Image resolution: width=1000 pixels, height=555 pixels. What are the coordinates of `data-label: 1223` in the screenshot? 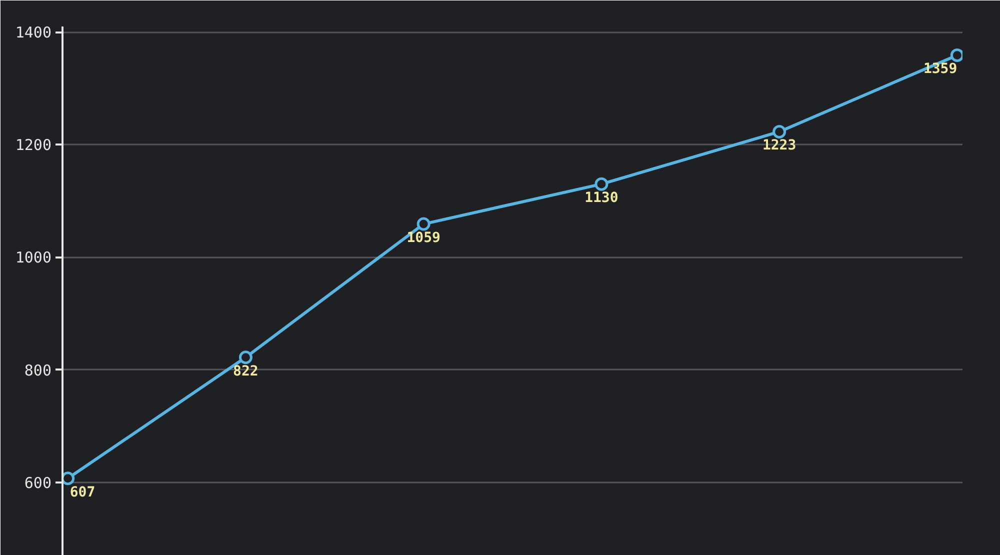 It's located at (779, 146).